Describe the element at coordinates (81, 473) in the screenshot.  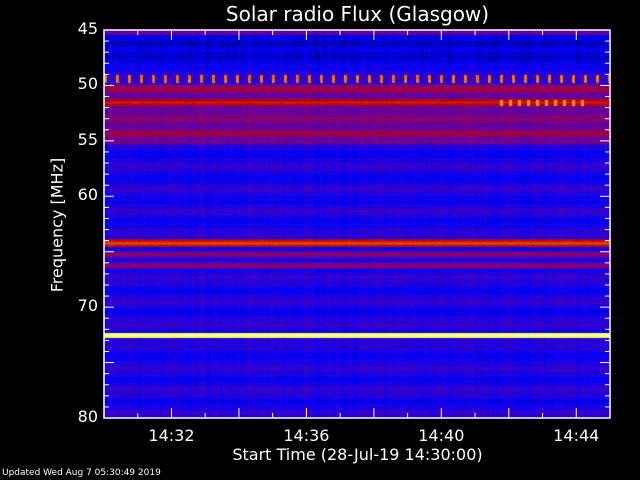
I see `updated-timestamp: Updated Wed Aug 7 05:30:49 2019` at that location.